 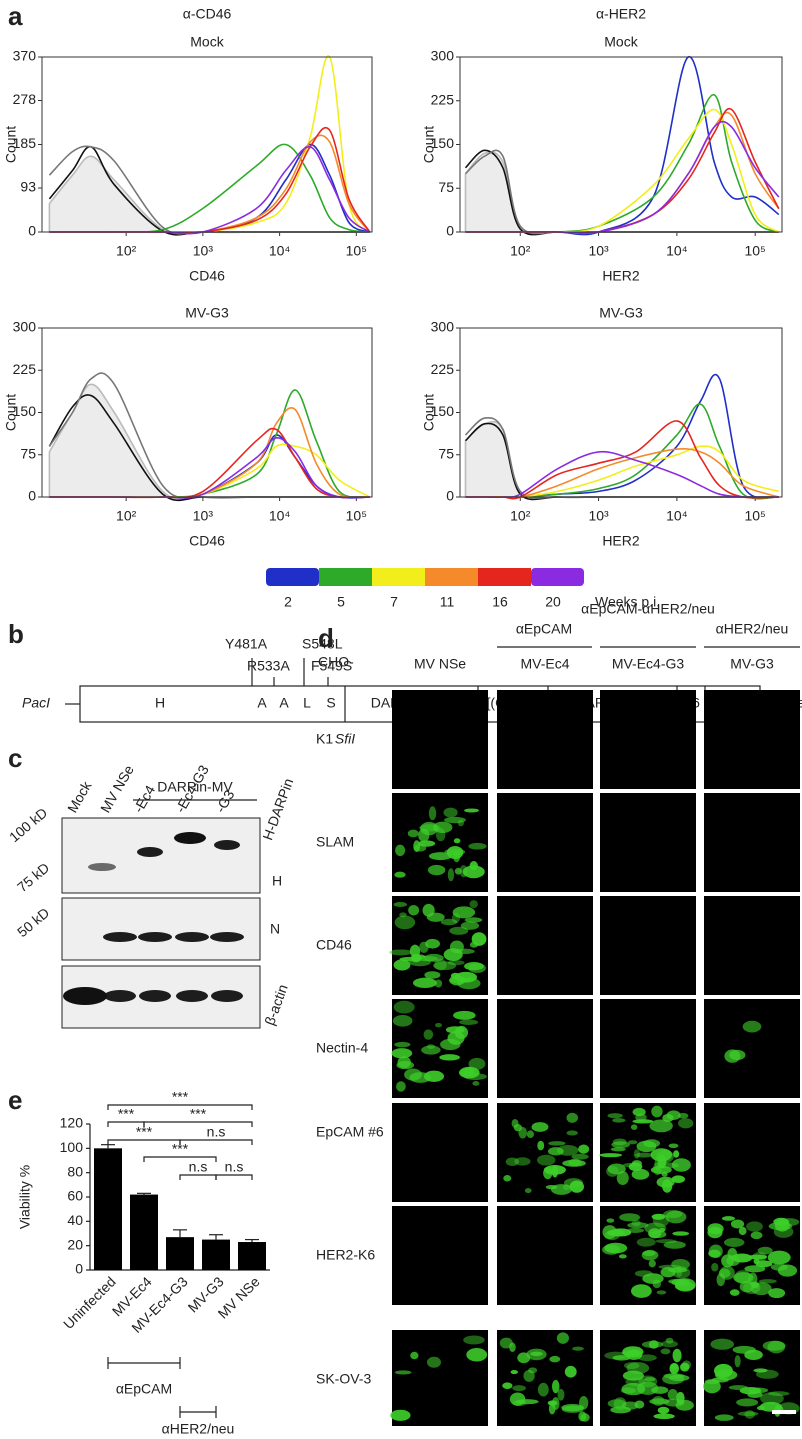 I want to click on plot-frame, so click(x=207, y=144).